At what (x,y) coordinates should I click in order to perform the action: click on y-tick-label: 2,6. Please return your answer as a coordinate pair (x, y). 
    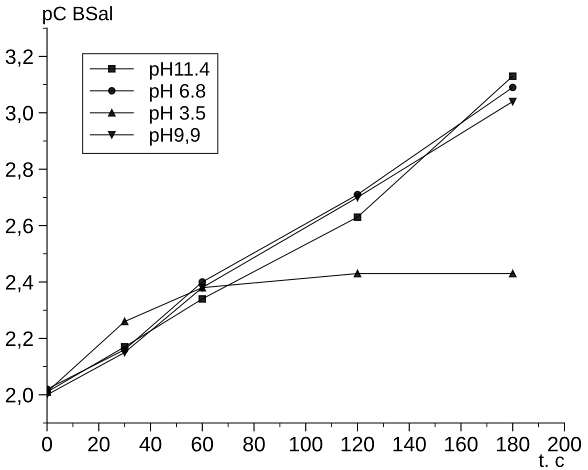
    Looking at the image, I should click on (19, 227).